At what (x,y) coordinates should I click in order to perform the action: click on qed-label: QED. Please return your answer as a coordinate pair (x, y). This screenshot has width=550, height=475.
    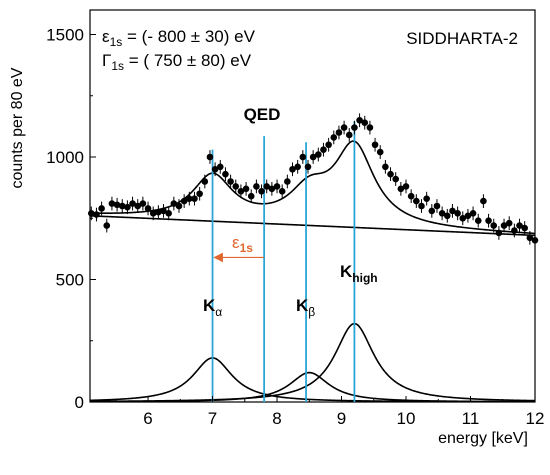
    Looking at the image, I should click on (262, 114).